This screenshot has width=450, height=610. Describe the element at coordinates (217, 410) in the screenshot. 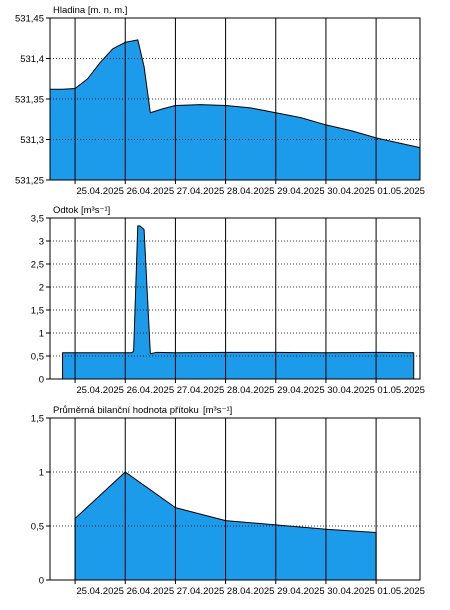

I see `panel-unit: [m³s⁻¹]` at that location.